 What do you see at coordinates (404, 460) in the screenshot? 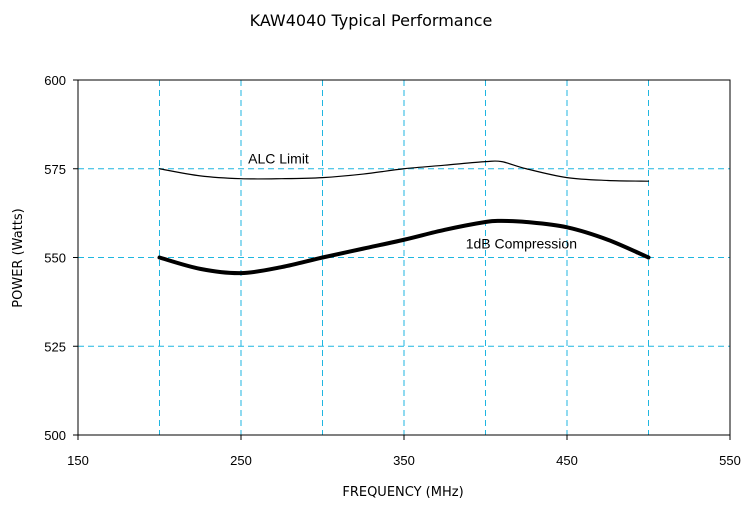
I see `x-tick-label: 350` at bounding box center [404, 460].